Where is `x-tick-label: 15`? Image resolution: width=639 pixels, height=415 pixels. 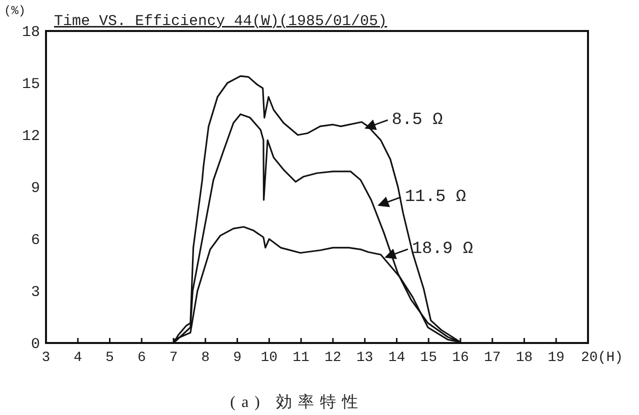
x-tick-label: 15 is located at coordinates (428, 358).